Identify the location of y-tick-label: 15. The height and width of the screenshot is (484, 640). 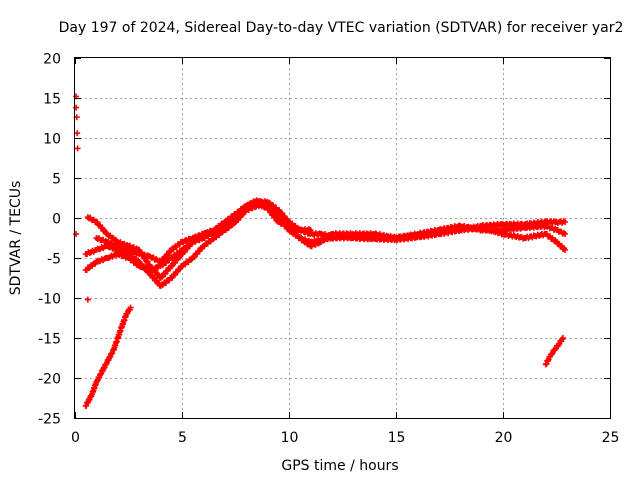
(52, 100).